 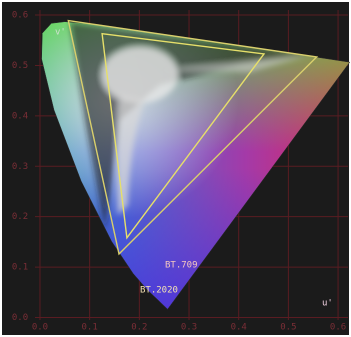 What do you see at coordinates (139, 328) in the screenshot?
I see `x-tick-label: 0.2` at bounding box center [139, 328].